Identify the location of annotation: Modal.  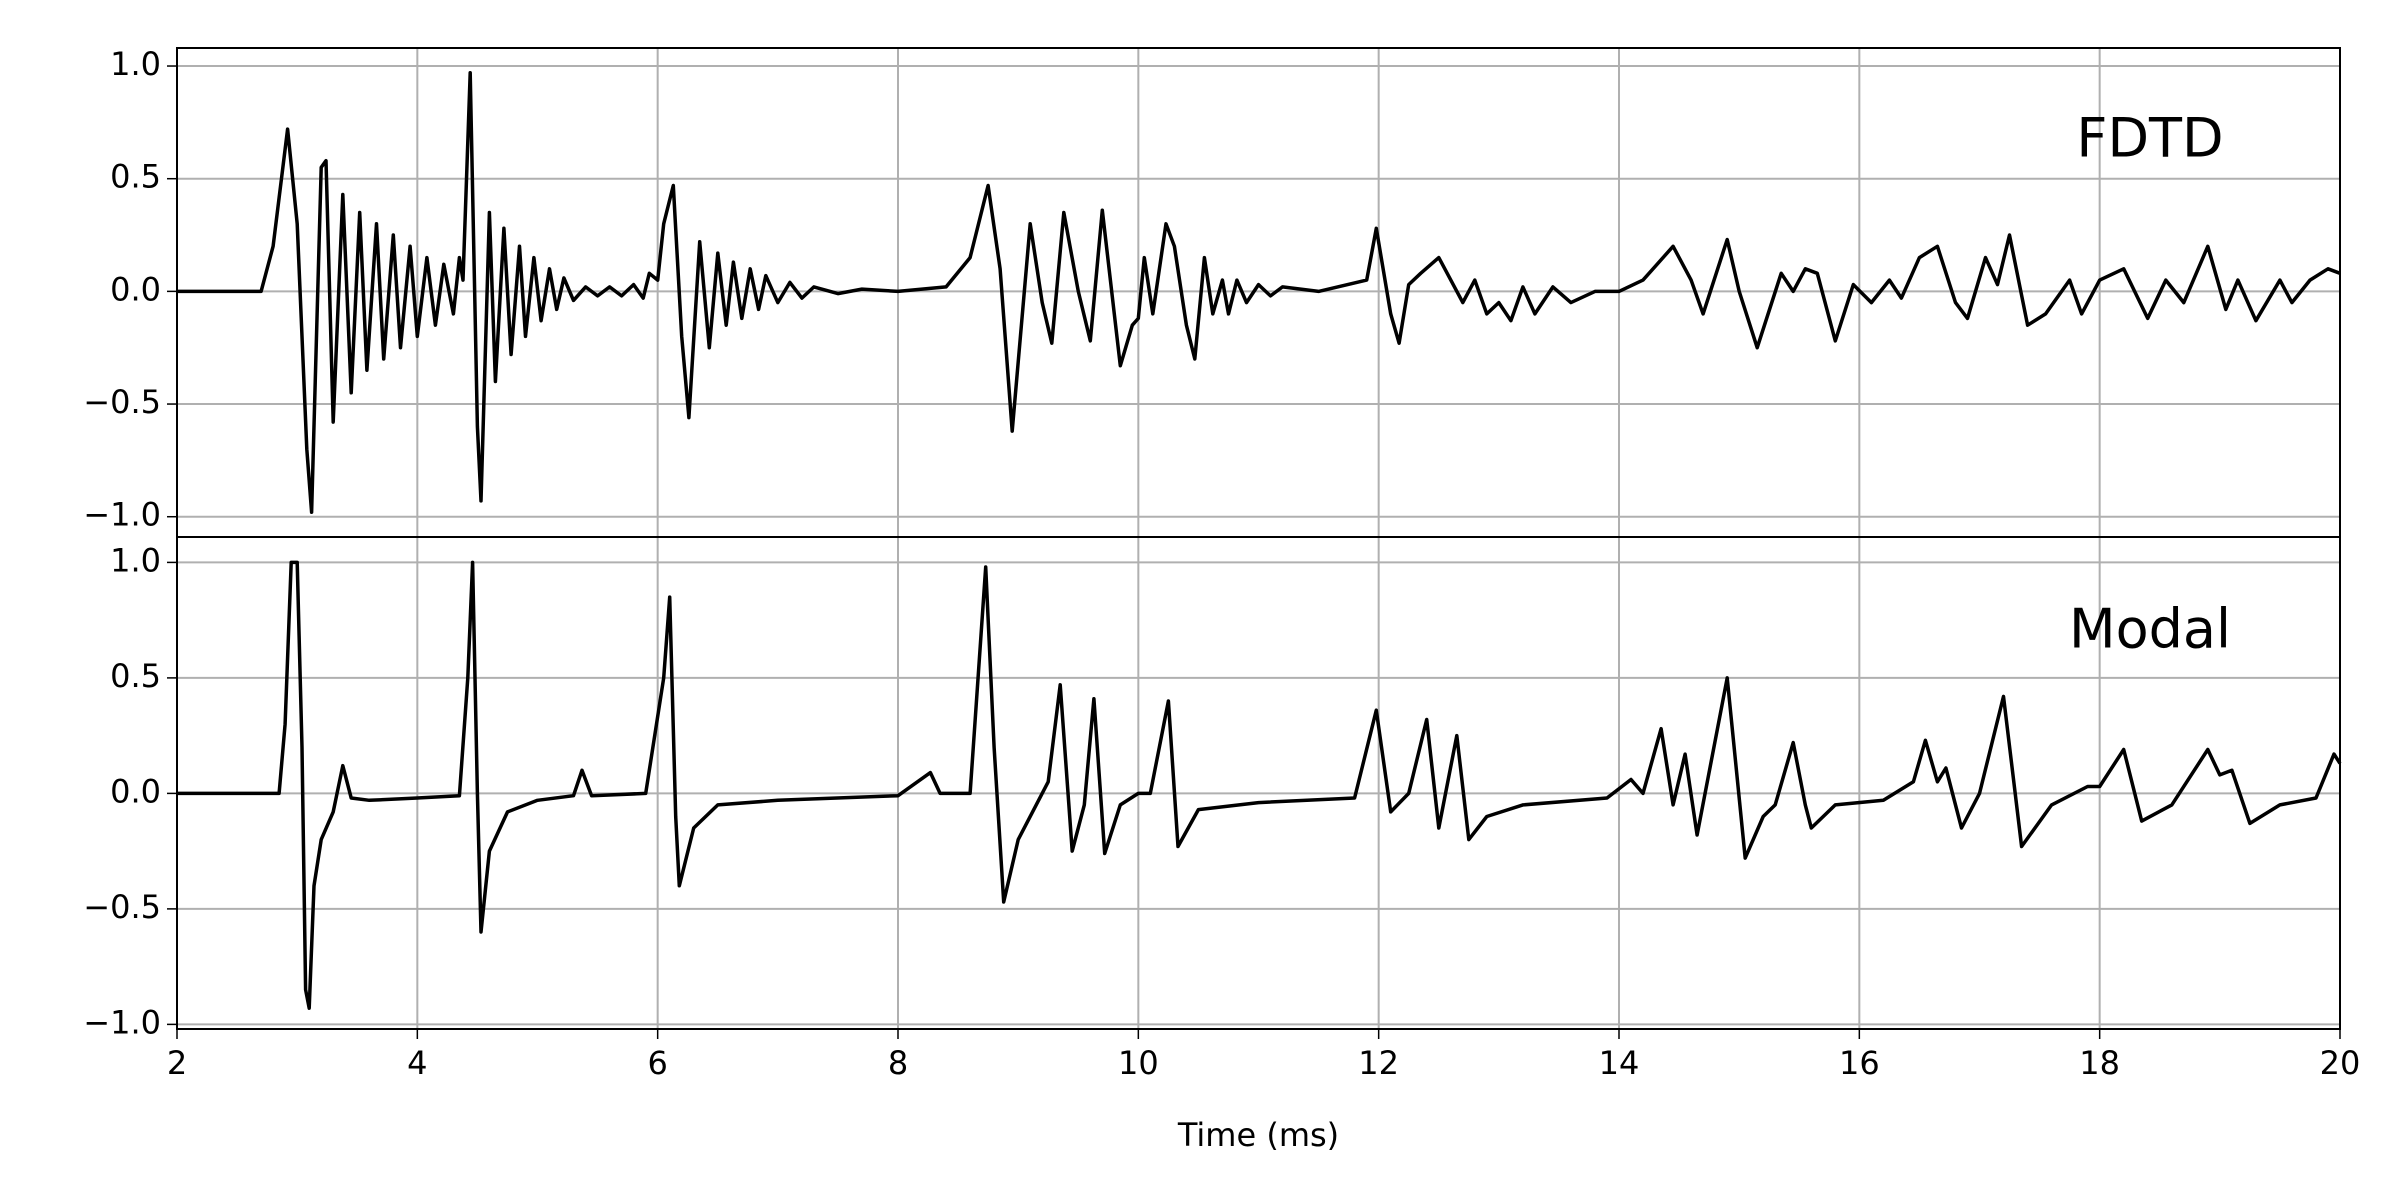
(2150, 629).